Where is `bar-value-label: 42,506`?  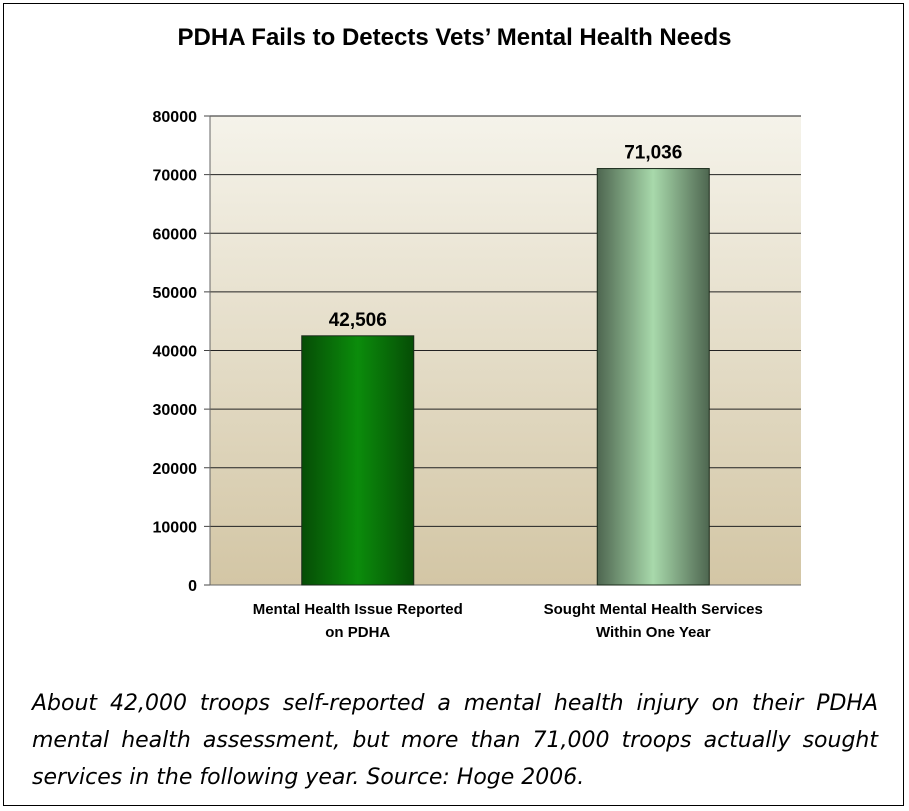 bar-value-label: 42,506 is located at coordinates (358, 320).